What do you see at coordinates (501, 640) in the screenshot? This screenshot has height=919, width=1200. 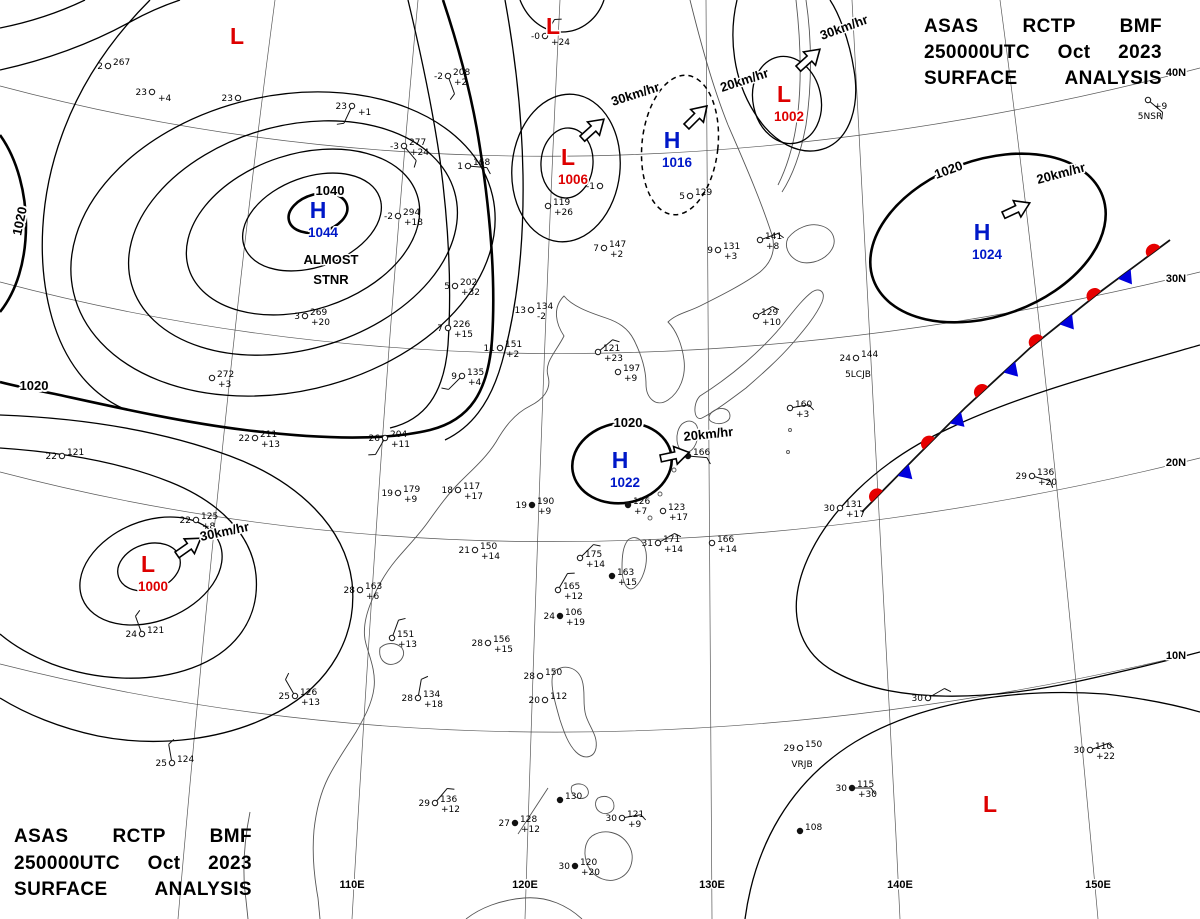 I see `station-pressure: 156` at bounding box center [501, 640].